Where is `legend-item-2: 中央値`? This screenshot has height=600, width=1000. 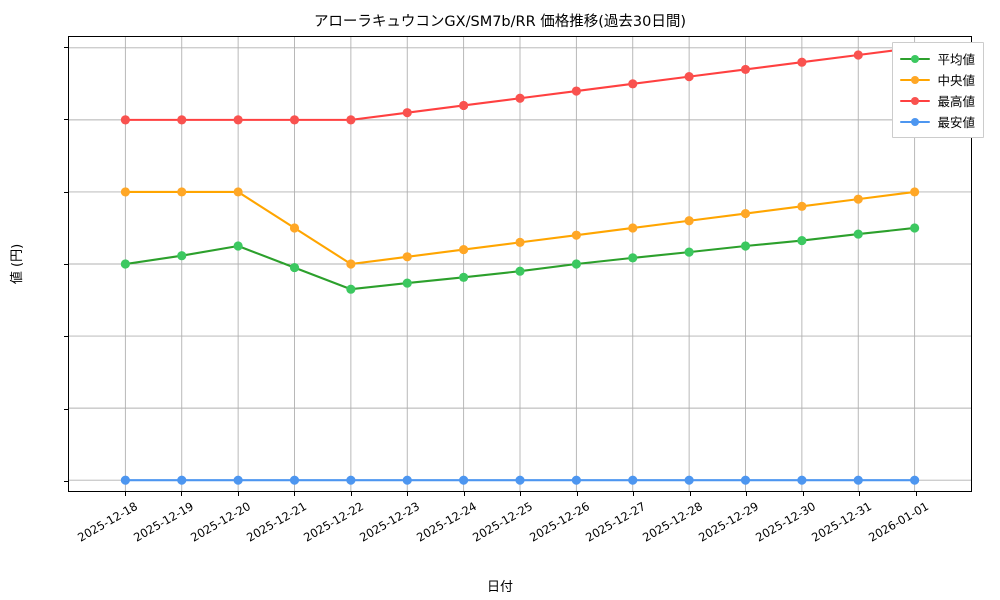
legend-item-2: 中央値 is located at coordinates (937, 79).